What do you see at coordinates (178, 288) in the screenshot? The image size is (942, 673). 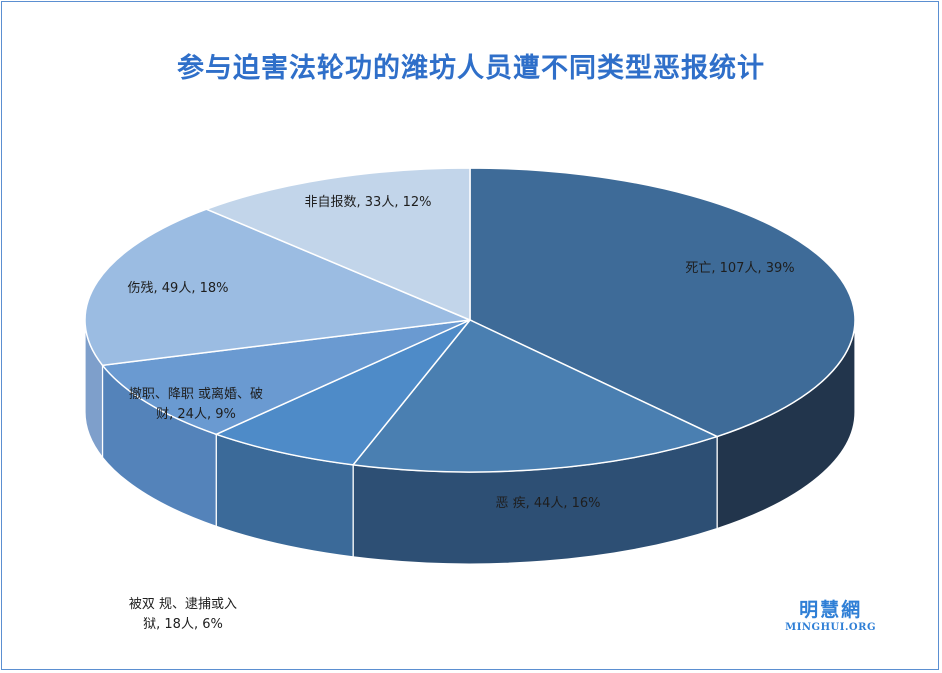 I see `slice-label-4: 伤残, 49人, 18%` at bounding box center [178, 288].